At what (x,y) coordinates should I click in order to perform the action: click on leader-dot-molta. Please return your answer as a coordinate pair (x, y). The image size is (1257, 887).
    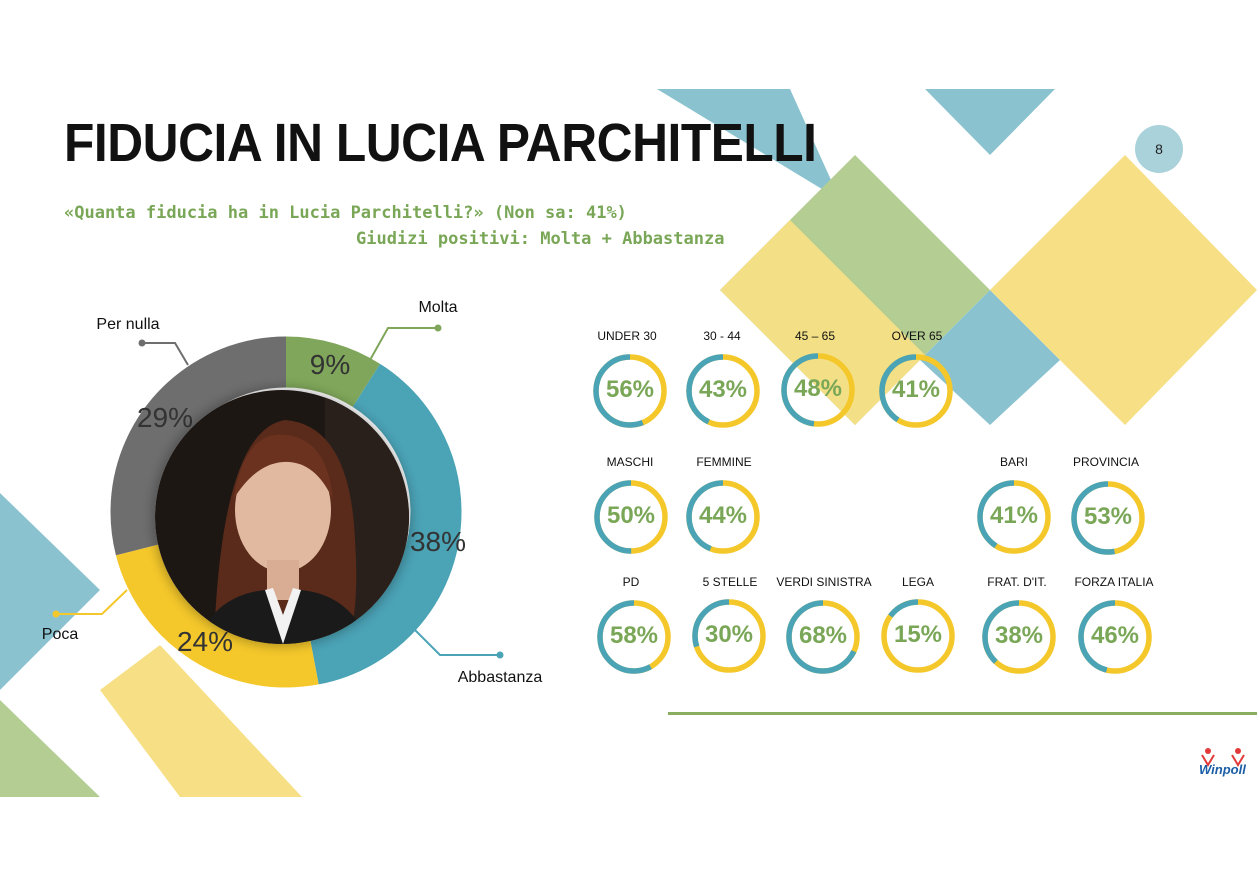
    Looking at the image, I should click on (438, 328).